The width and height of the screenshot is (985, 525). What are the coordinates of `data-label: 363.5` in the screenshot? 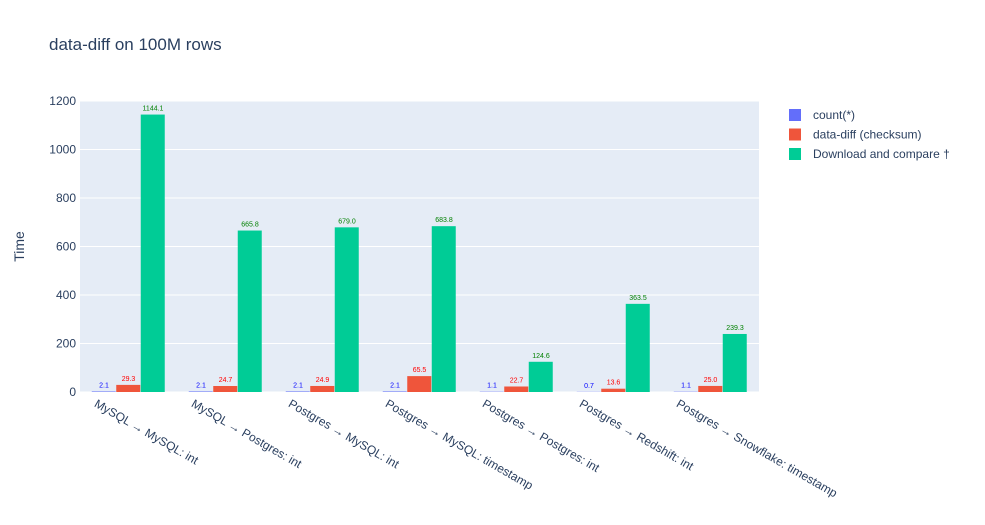 It's located at (638, 298).